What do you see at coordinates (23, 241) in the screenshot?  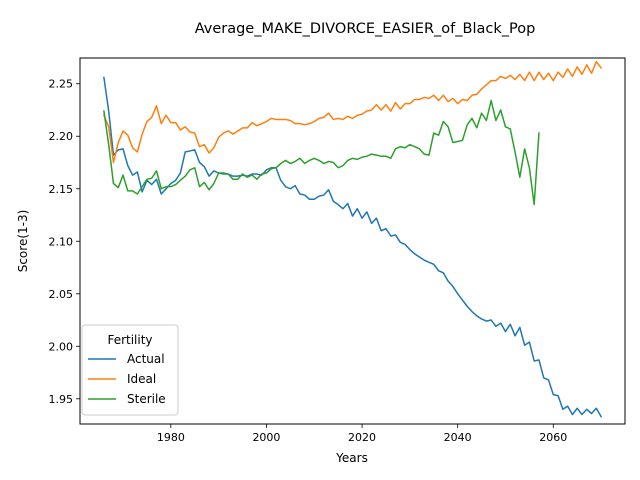 I see `y-axis-label: Score(1-3)` at bounding box center [23, 241].